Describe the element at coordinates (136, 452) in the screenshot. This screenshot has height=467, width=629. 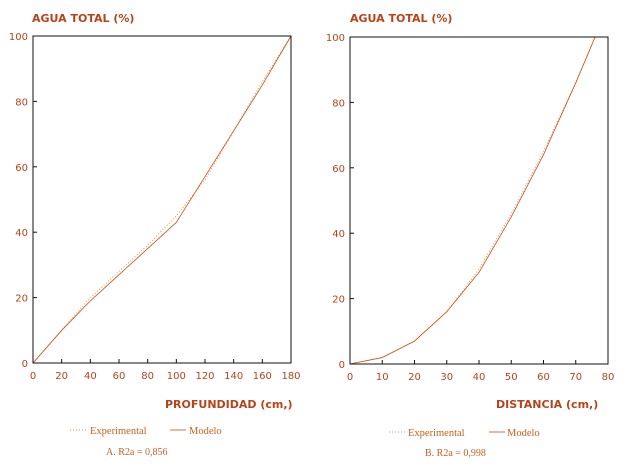
I see `chart-a-caption: A. R2a = 0,856` at that location.